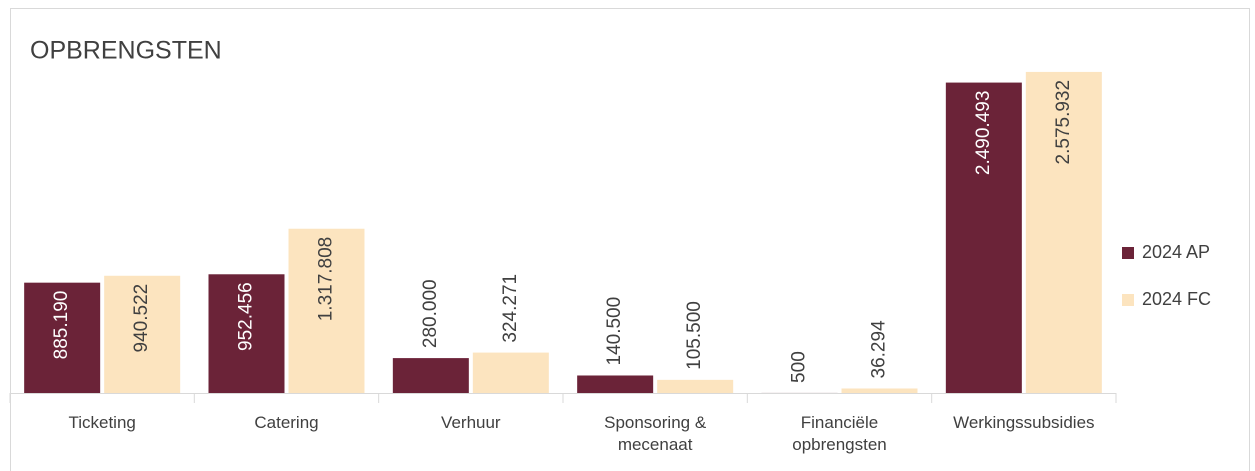 This screenshot has width=1255, height=471. I want to click on x-tick-label: Catering, so click(286, 422).